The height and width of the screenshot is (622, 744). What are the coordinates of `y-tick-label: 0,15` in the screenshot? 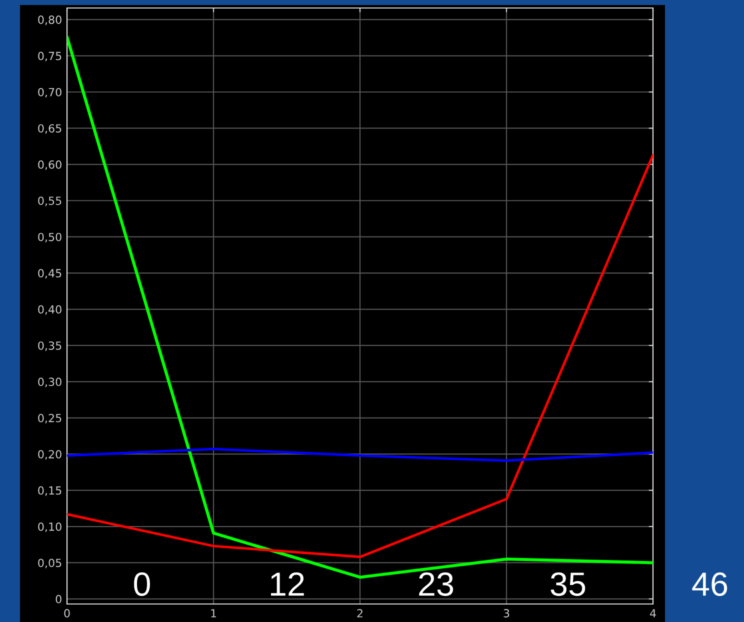 It's located at (50, 491).